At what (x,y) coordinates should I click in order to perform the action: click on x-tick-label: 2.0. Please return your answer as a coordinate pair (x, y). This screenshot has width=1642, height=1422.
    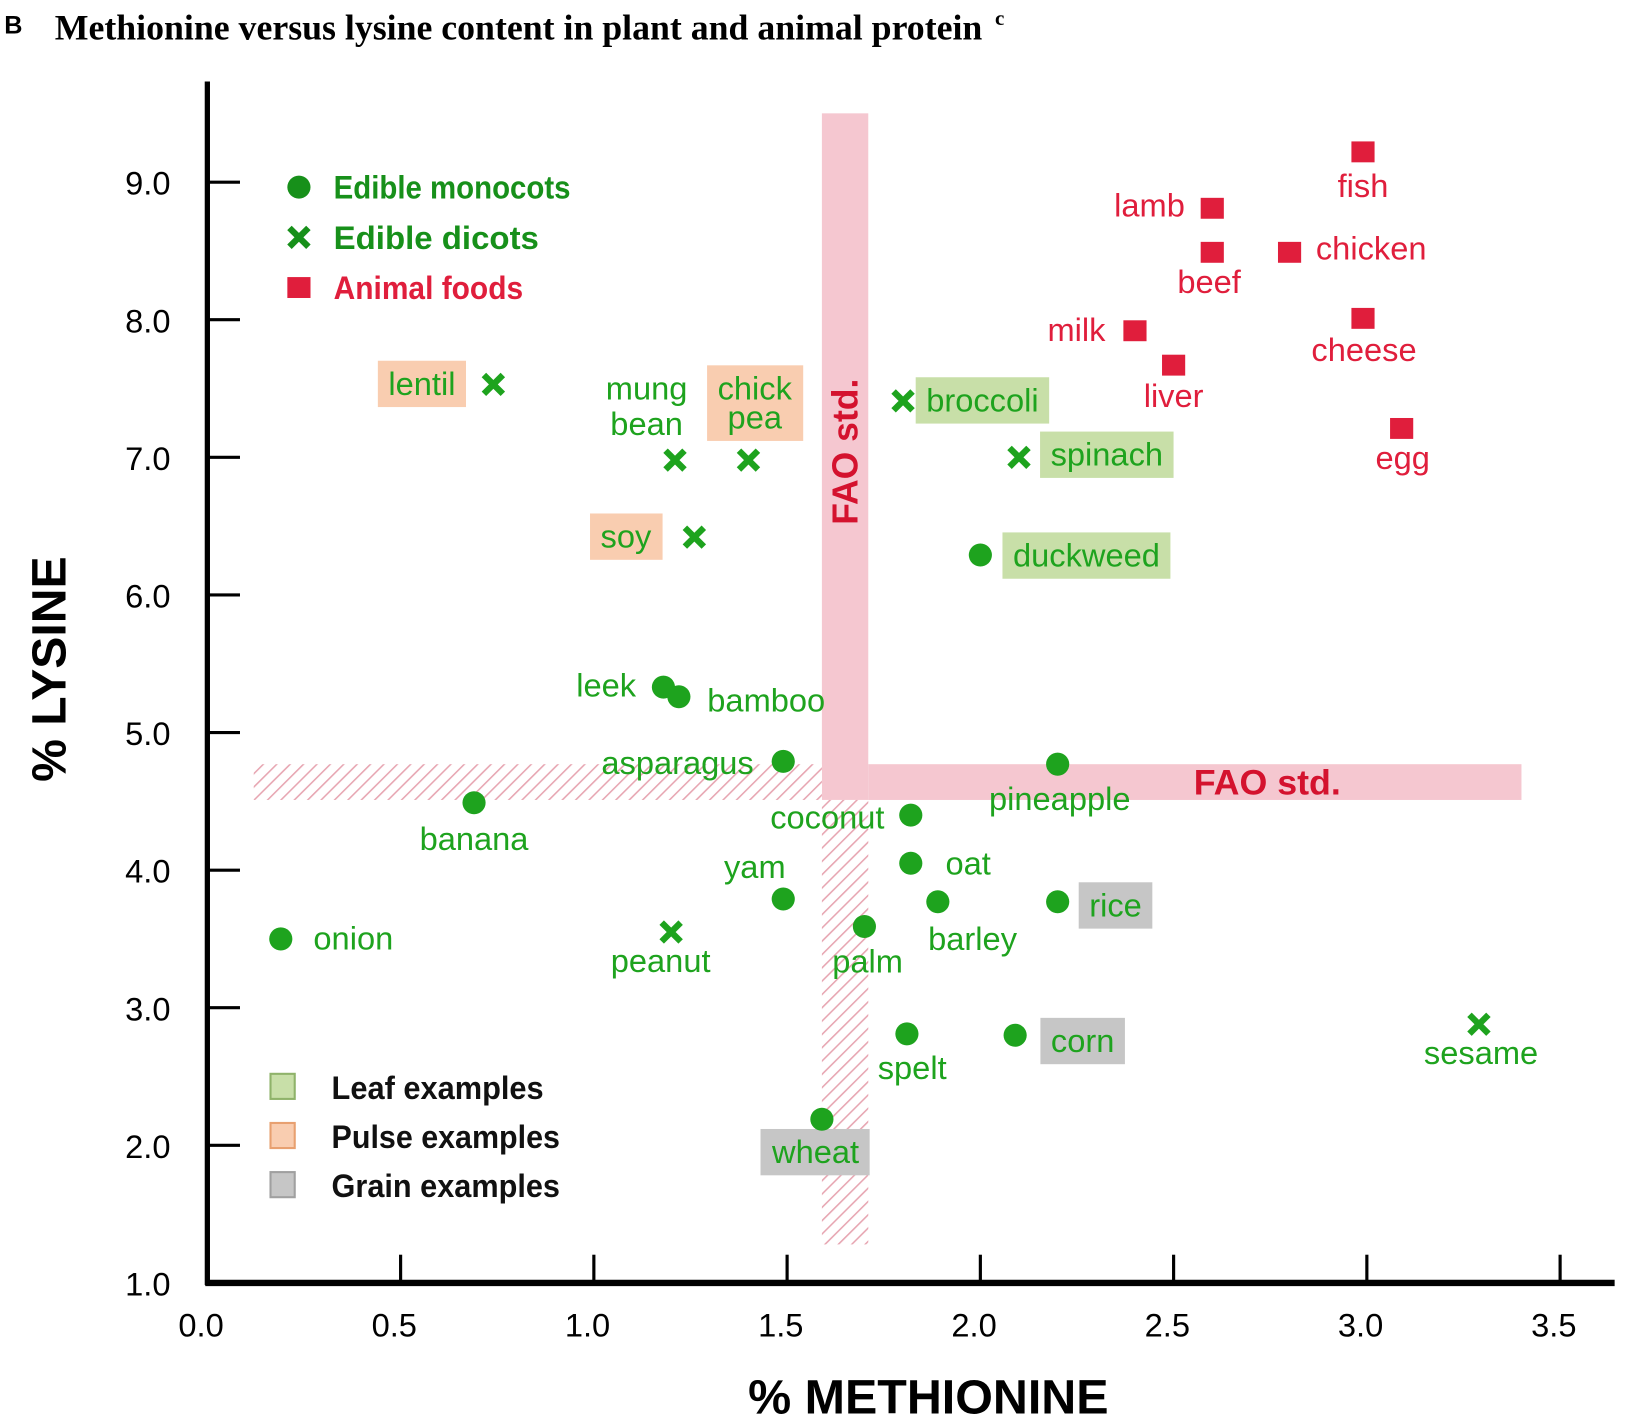
    Looking at the image, I should click on (973, 1325).